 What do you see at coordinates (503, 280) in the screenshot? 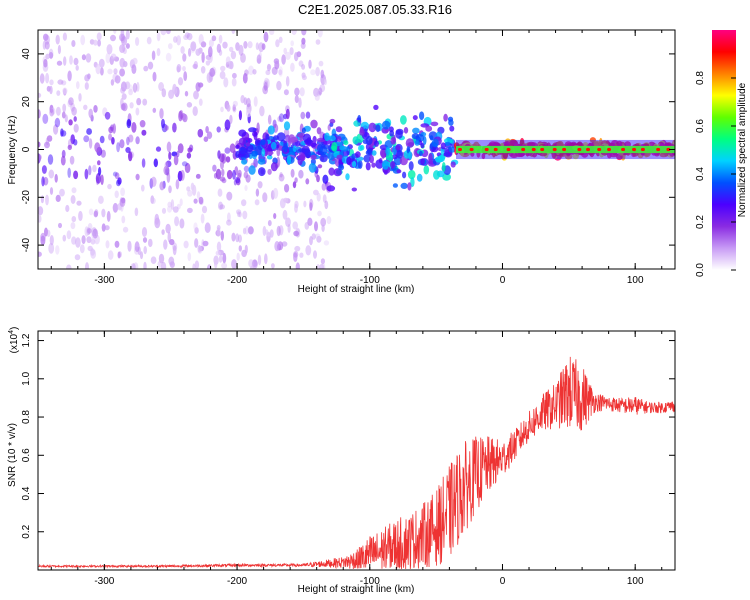
I see `x-tick-label: 0` at bounding box center [503, 280].